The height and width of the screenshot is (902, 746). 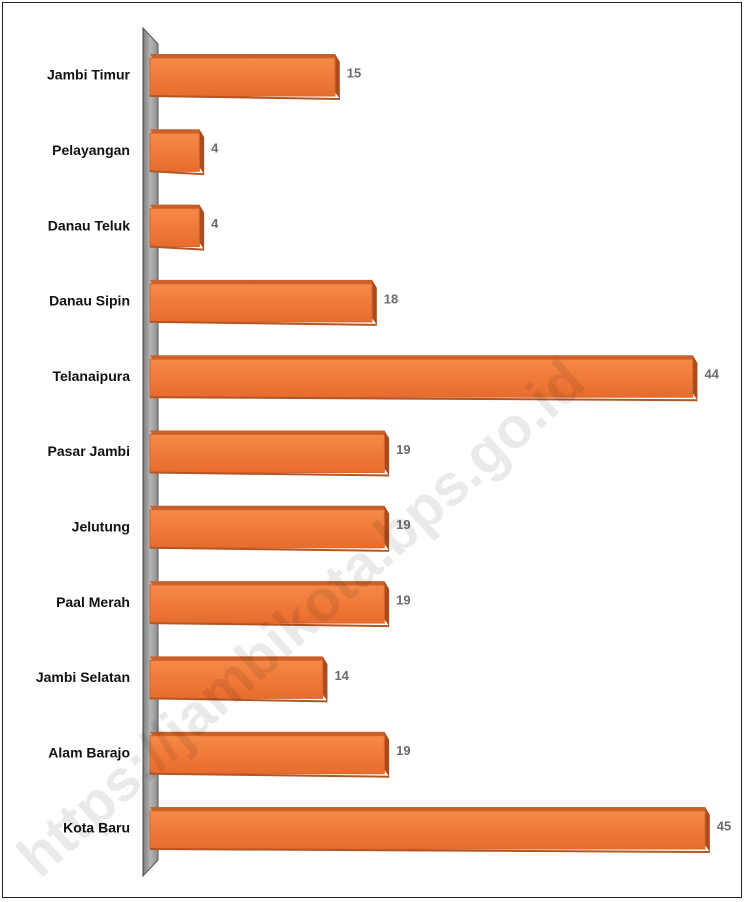 I want to click on bar-jelutung, so click(x=269, y=528).